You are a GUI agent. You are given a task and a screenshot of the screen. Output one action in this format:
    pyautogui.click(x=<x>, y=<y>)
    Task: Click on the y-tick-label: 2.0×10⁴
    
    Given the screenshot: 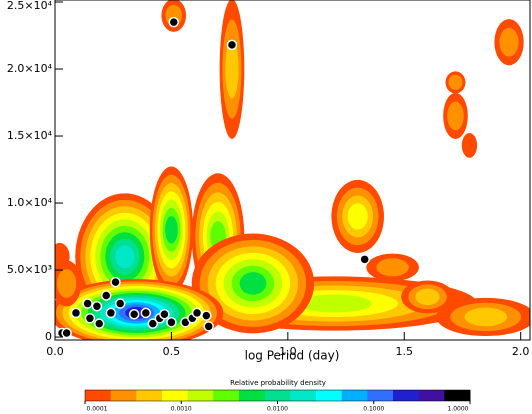 What is the action you would take?
    pyautogui.click(x=30, y=68)
    